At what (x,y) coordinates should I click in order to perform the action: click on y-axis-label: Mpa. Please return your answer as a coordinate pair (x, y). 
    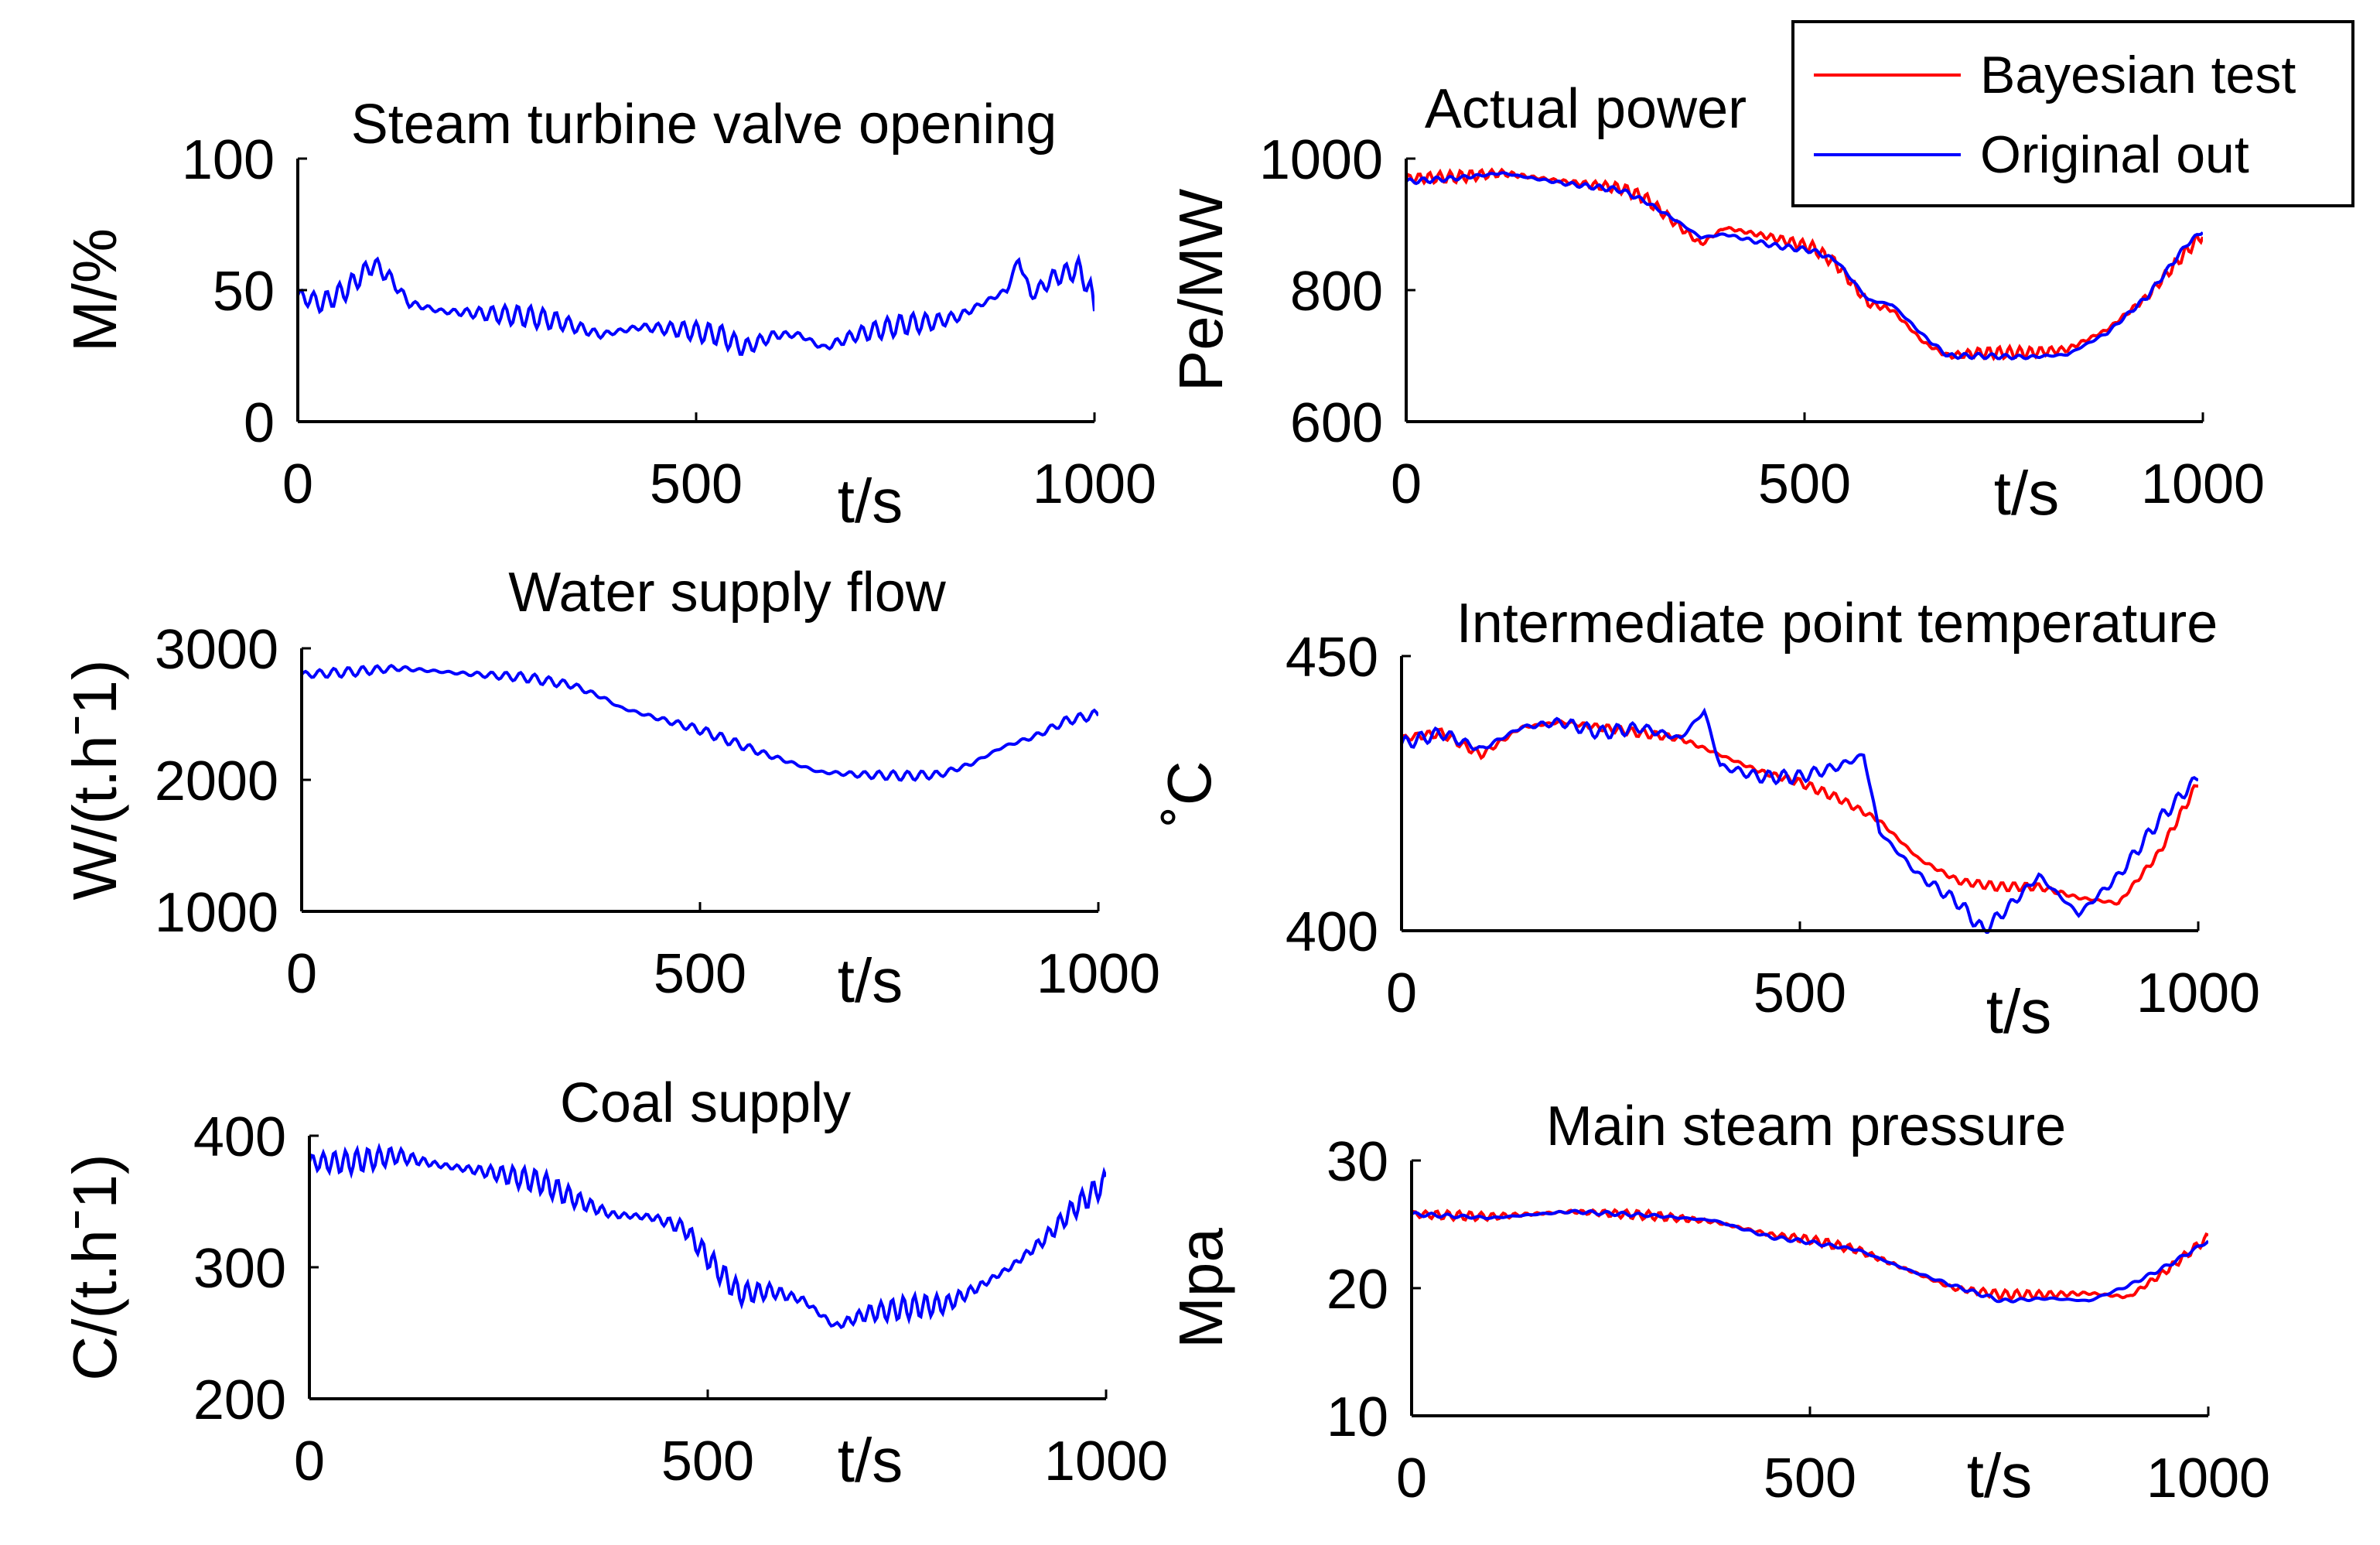
    Looking at the image, I should click on (1200, 1288).